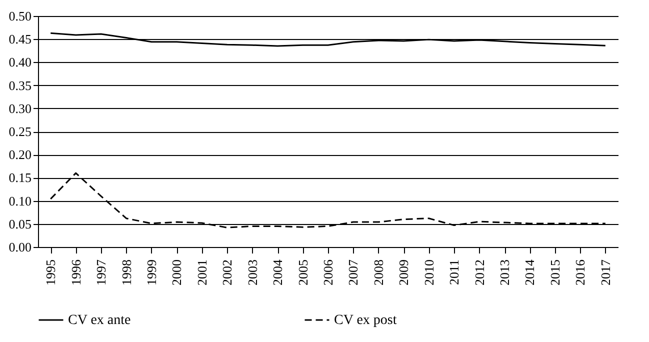 The width and height of the screenshot is (649, 342). Describe the element at coordinates (20, 16) in the screenshot. I see `y-tick-label: 0.50` at that location.